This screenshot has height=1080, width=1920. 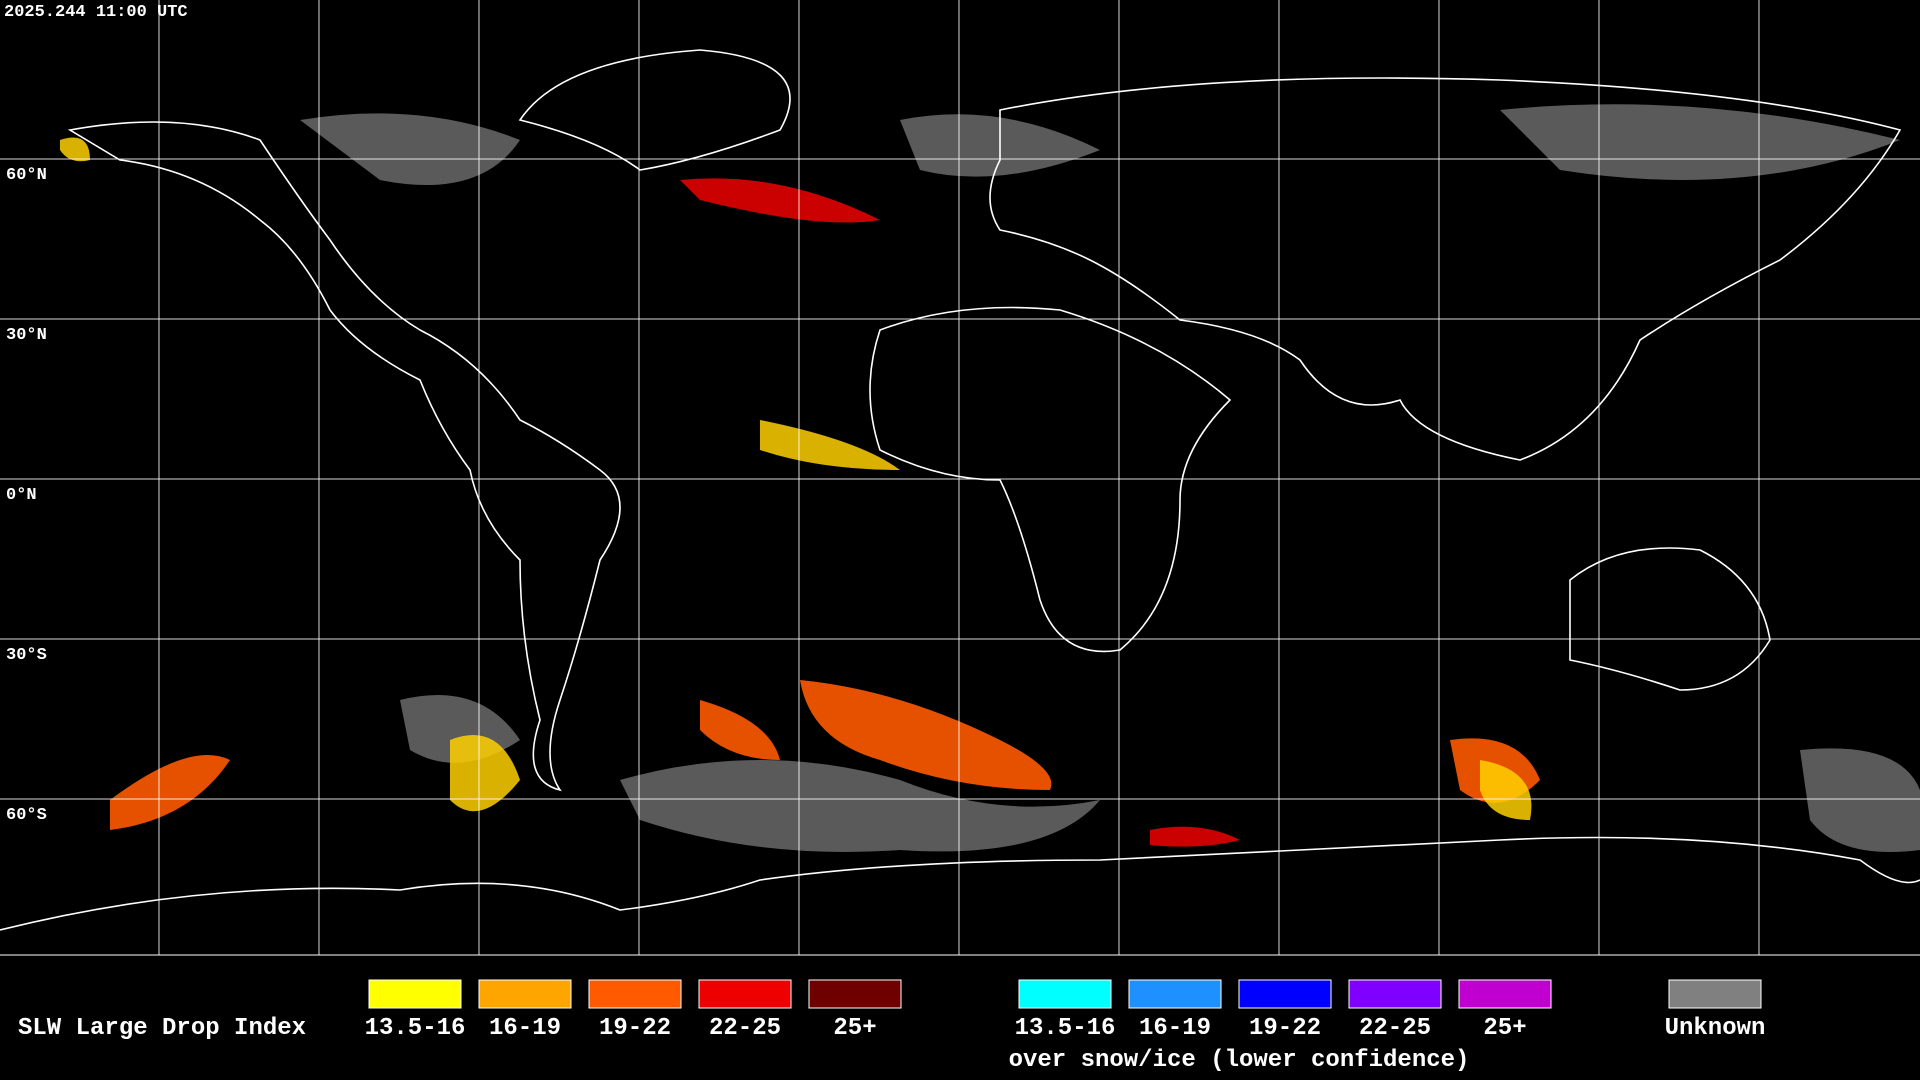 I want to click on legend-title: SLW Large Drop Index, so click(x=162, y=1028).